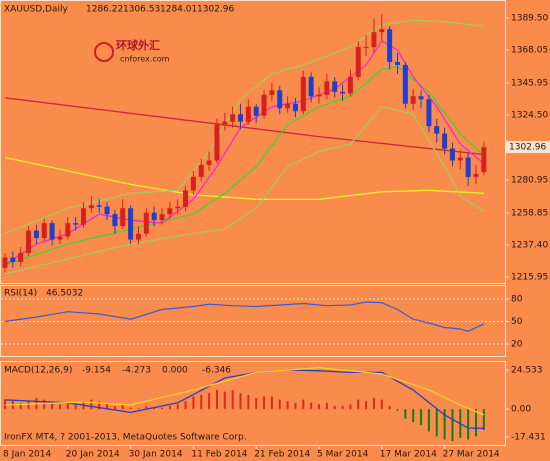  Describe the element at coordinates (282, 455) in the screenshot. I see `x-tick-label: 21 Feb 2014` at that location.